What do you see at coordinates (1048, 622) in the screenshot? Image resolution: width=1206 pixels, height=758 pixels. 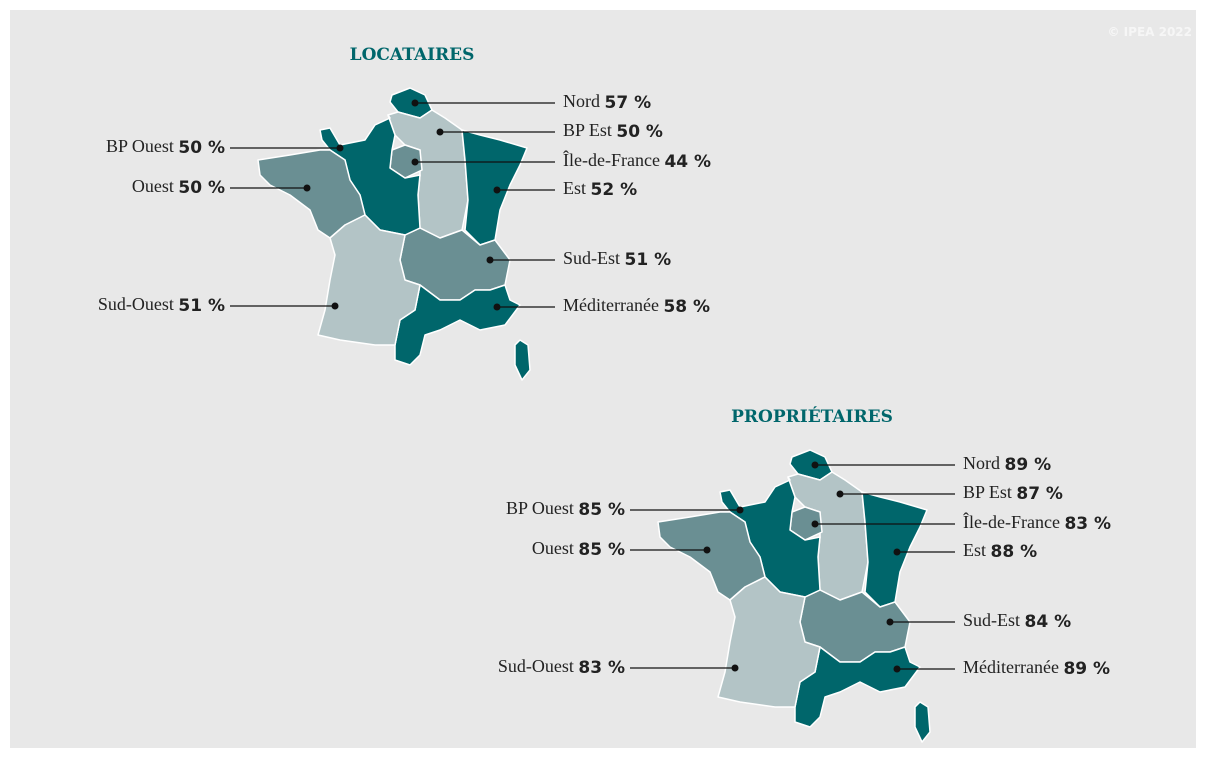 I see `region-value: 84 %` at bounding box center [1048, 622].